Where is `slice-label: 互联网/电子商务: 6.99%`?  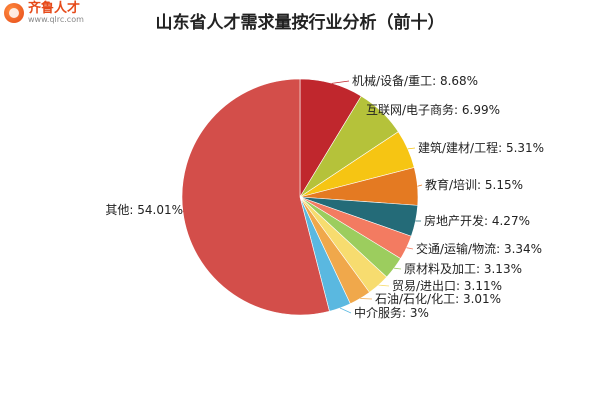 slice-label: 互联网/电子商务: 6.99% is located at coordinates (433, 109).